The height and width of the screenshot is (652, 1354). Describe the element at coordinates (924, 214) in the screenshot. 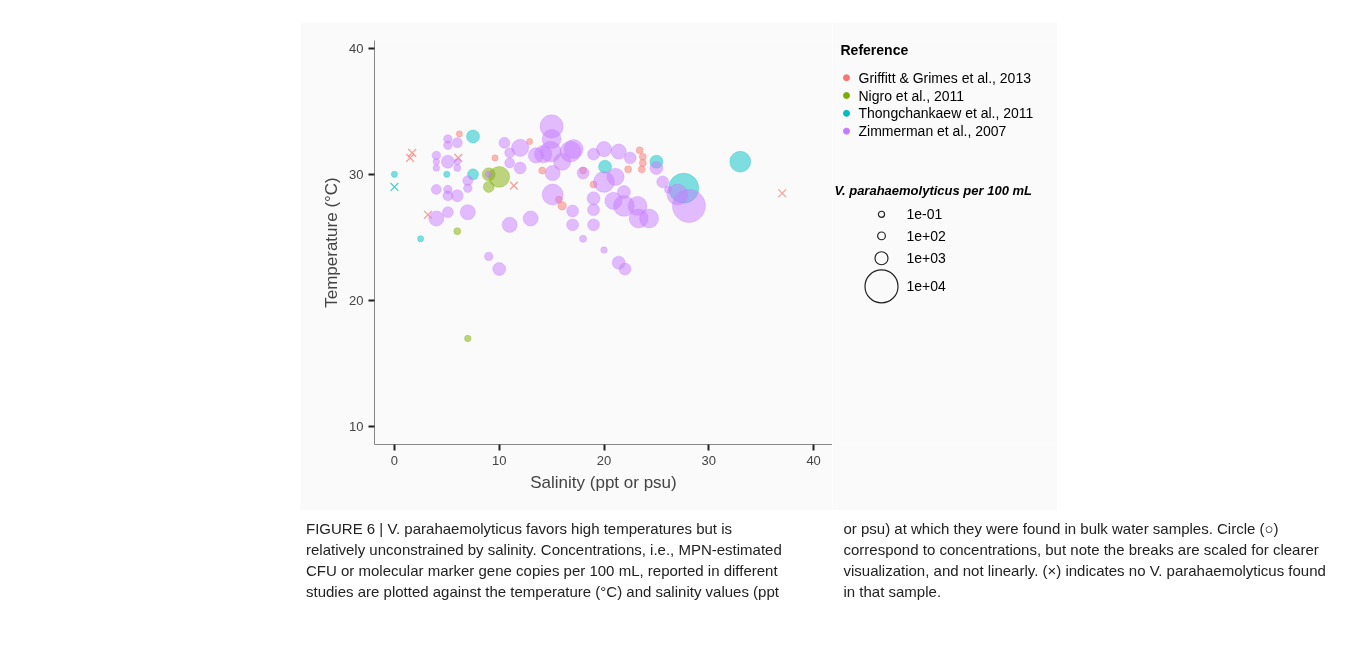

I see `legend-label: 1e-01` at that location.